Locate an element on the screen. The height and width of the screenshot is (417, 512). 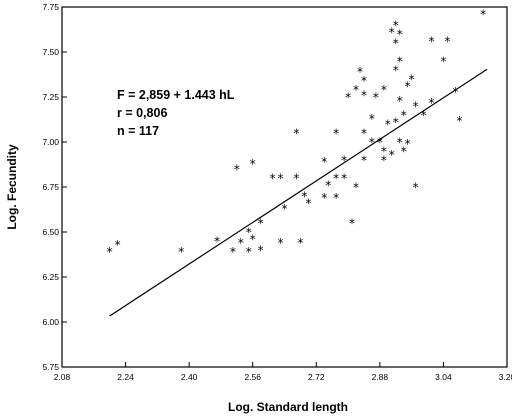
x-tick-label: 2.88 is located at coordinates (380, 377).